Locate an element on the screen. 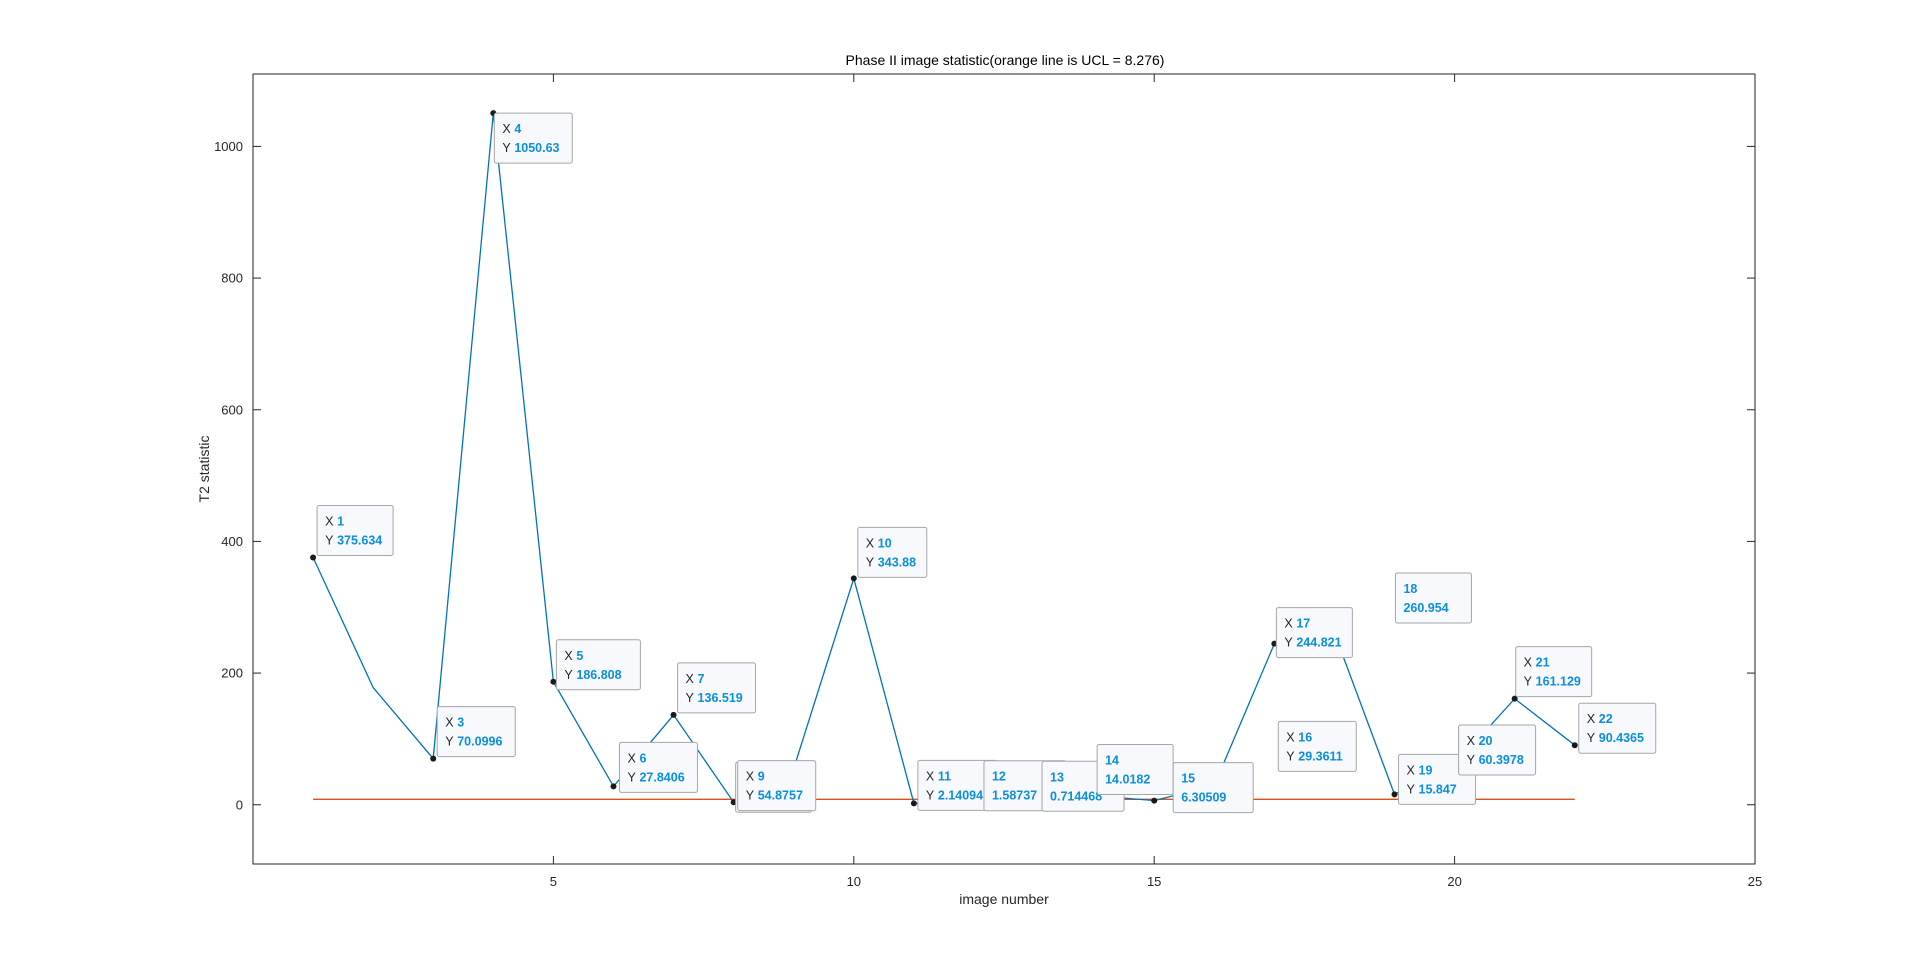 This screenshot has width=1920, height=962. x-tick-label: 5 is located at coordinates (553, 881).